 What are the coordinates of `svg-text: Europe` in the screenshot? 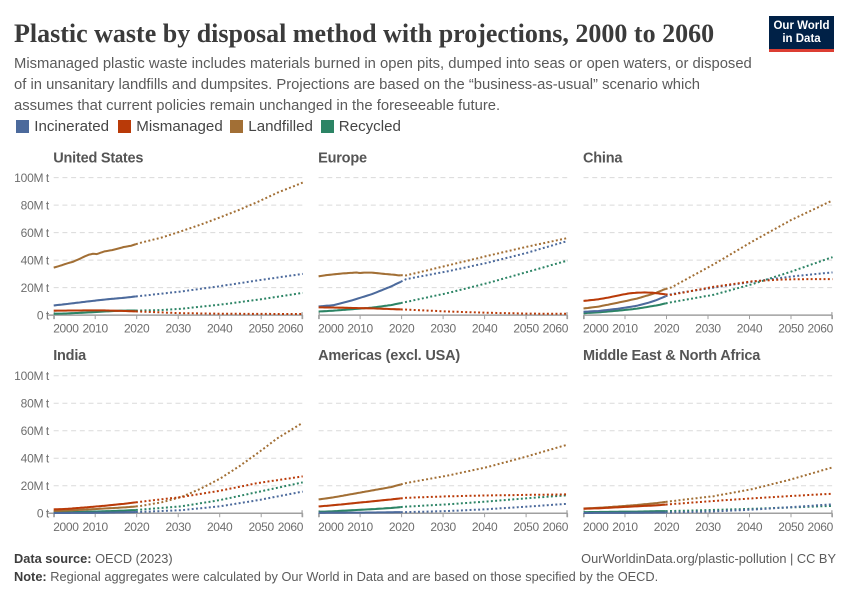 It's located at (342, 159).